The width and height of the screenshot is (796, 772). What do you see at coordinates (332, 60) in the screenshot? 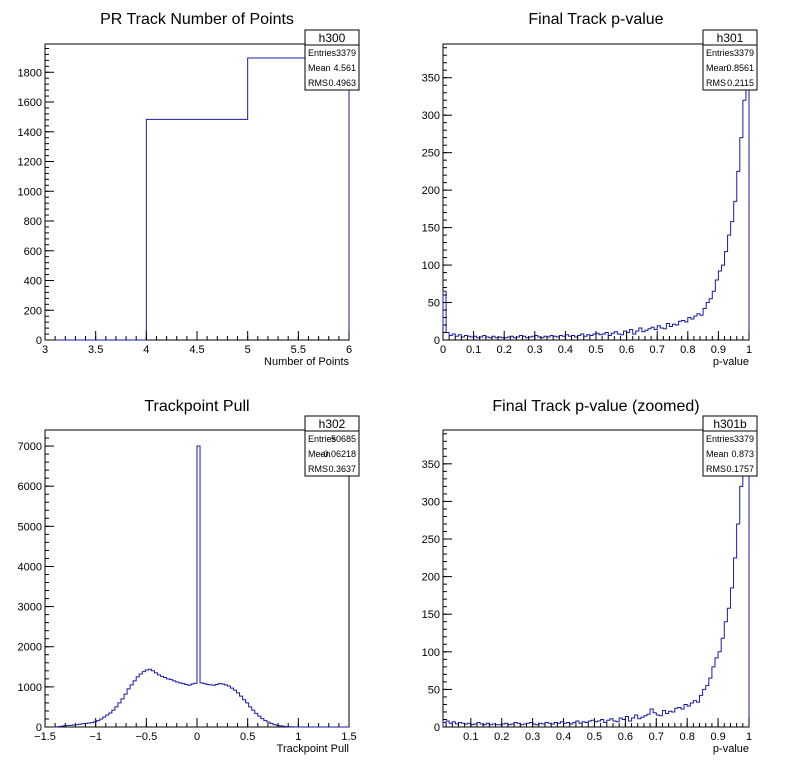
I see `stats-box: h300 Entries 3379 Mean 4.561 RMS 0.4963` at bounding box center [332, 60].